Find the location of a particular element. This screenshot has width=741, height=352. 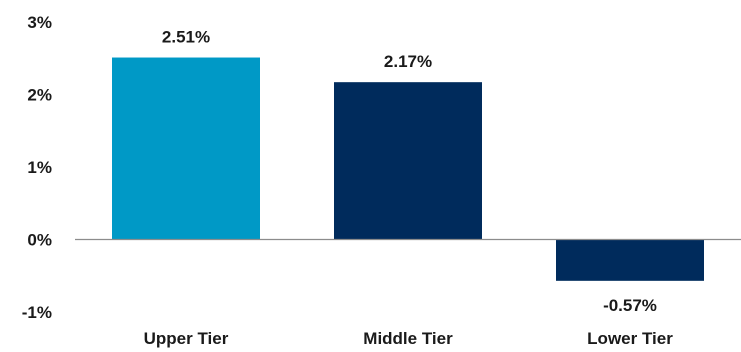

bar-upper-tier is located at coordinates (186, 148).